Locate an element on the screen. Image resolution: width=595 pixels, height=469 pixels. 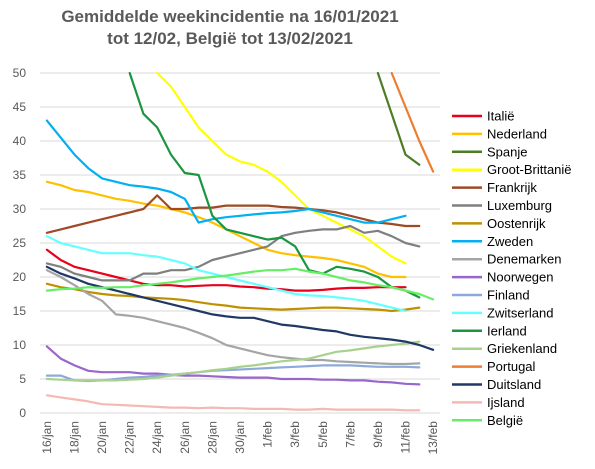
y-tick-label: 20 is located at coordinates (20, 277).